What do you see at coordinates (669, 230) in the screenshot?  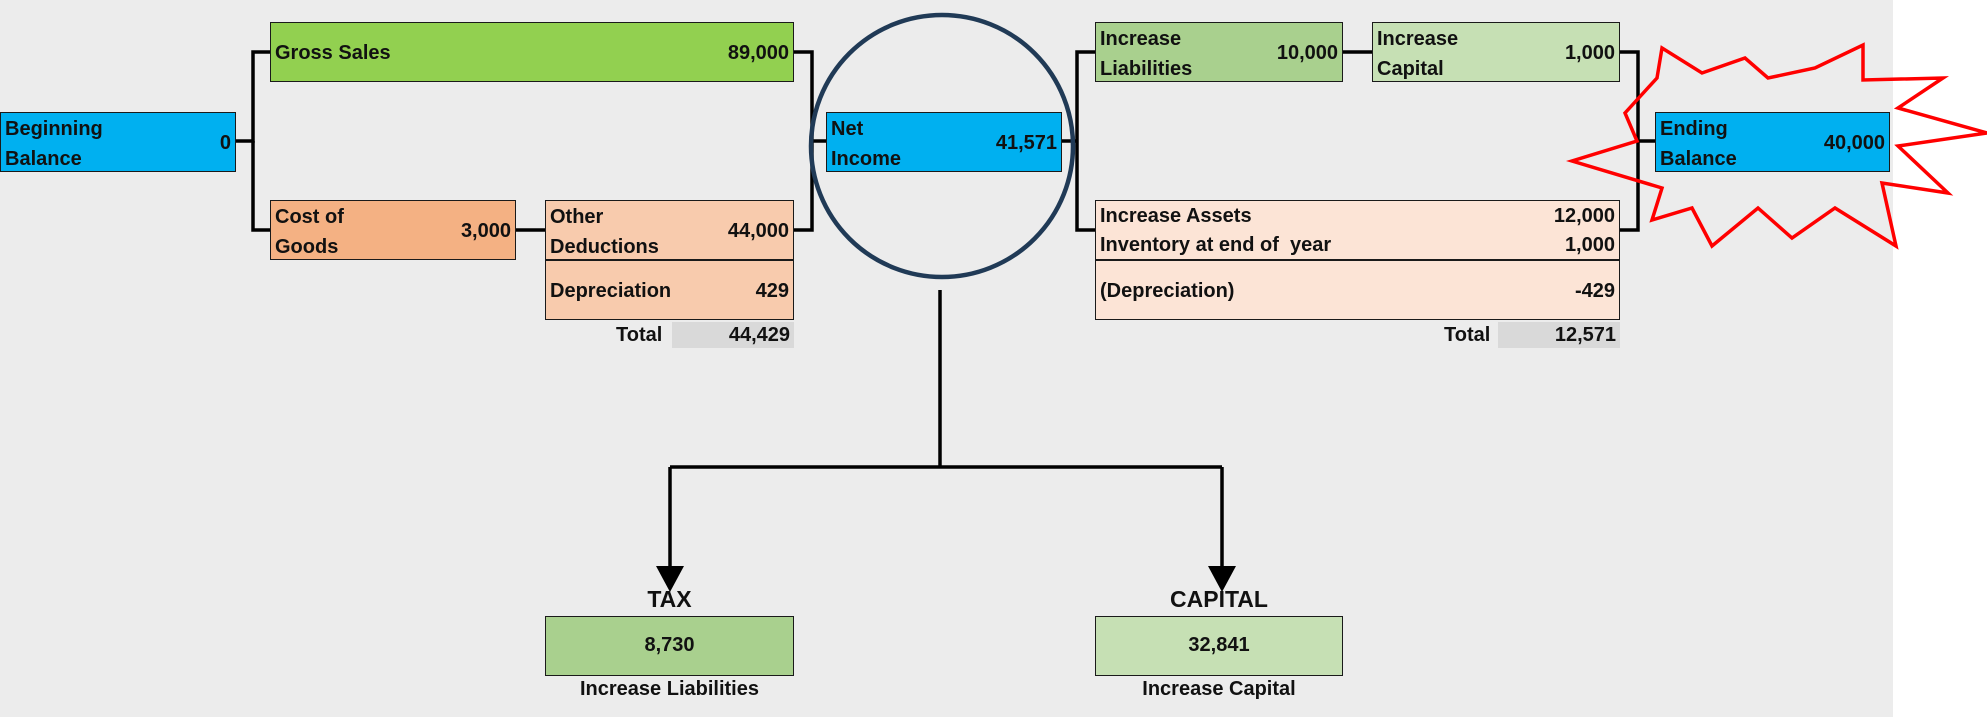 I see `other-deductions-box: Other Deductions 44,000` at bounding box center [669, 230].